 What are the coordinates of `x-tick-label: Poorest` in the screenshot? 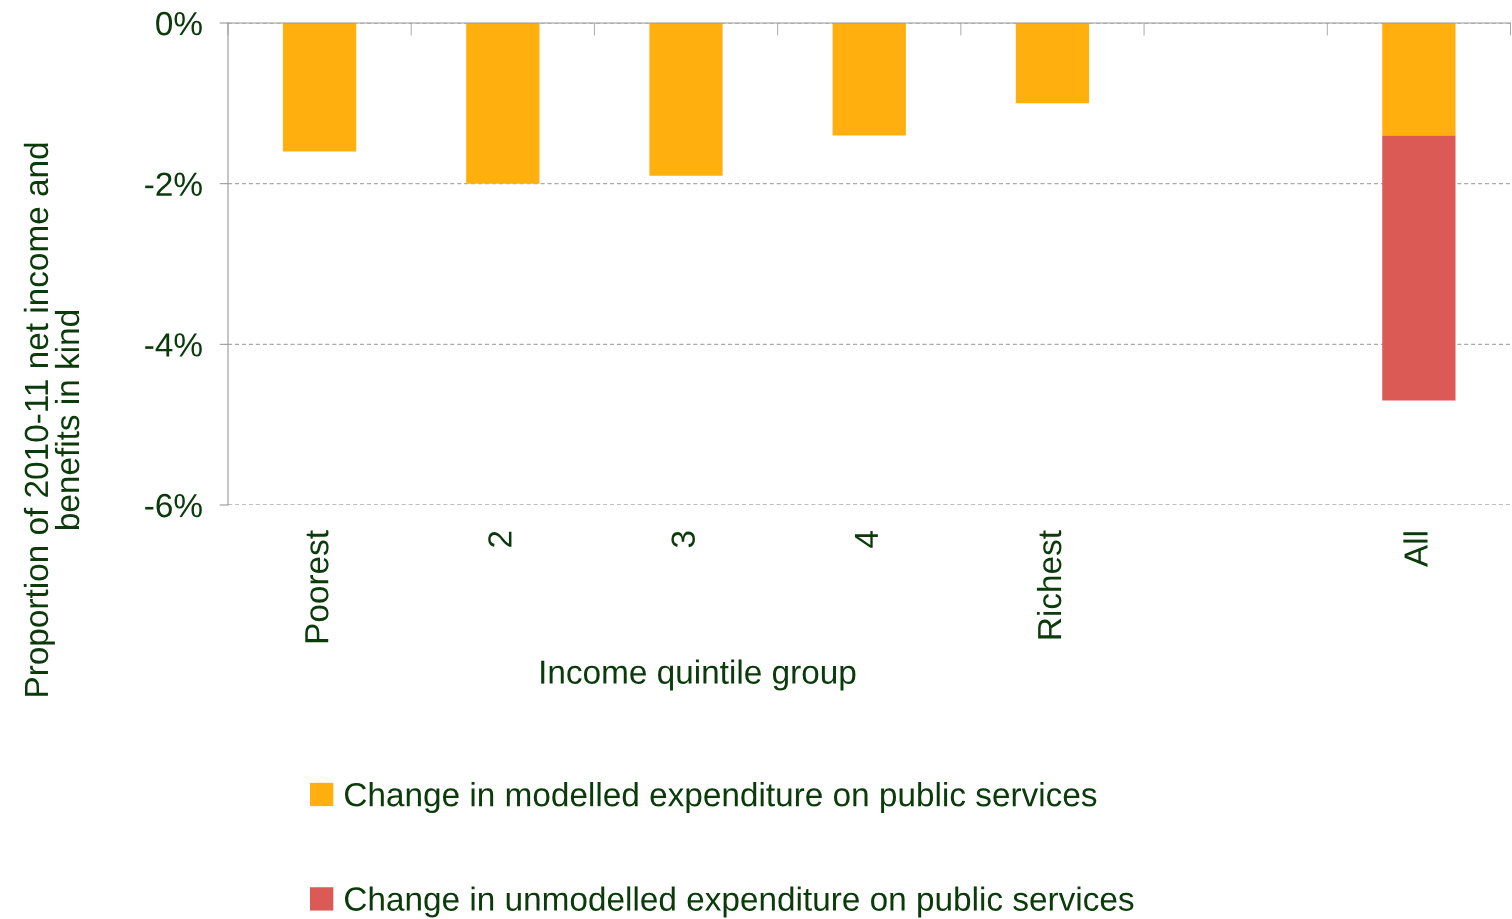 It's located at (317, 586).